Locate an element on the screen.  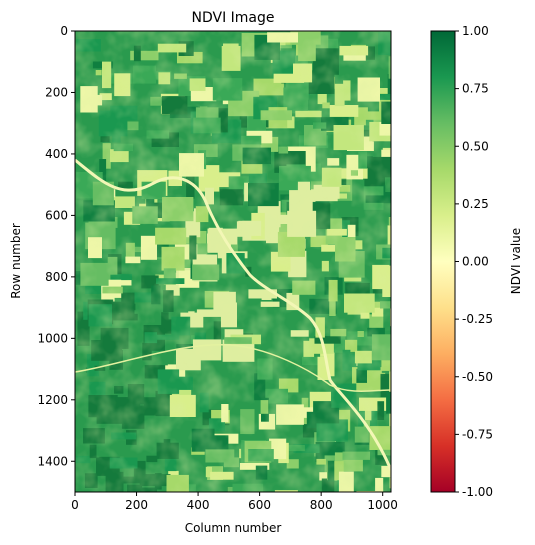
y-axis: 0 200 400 600 800 1000 1200 1400 is located at coordinates (56, 246).